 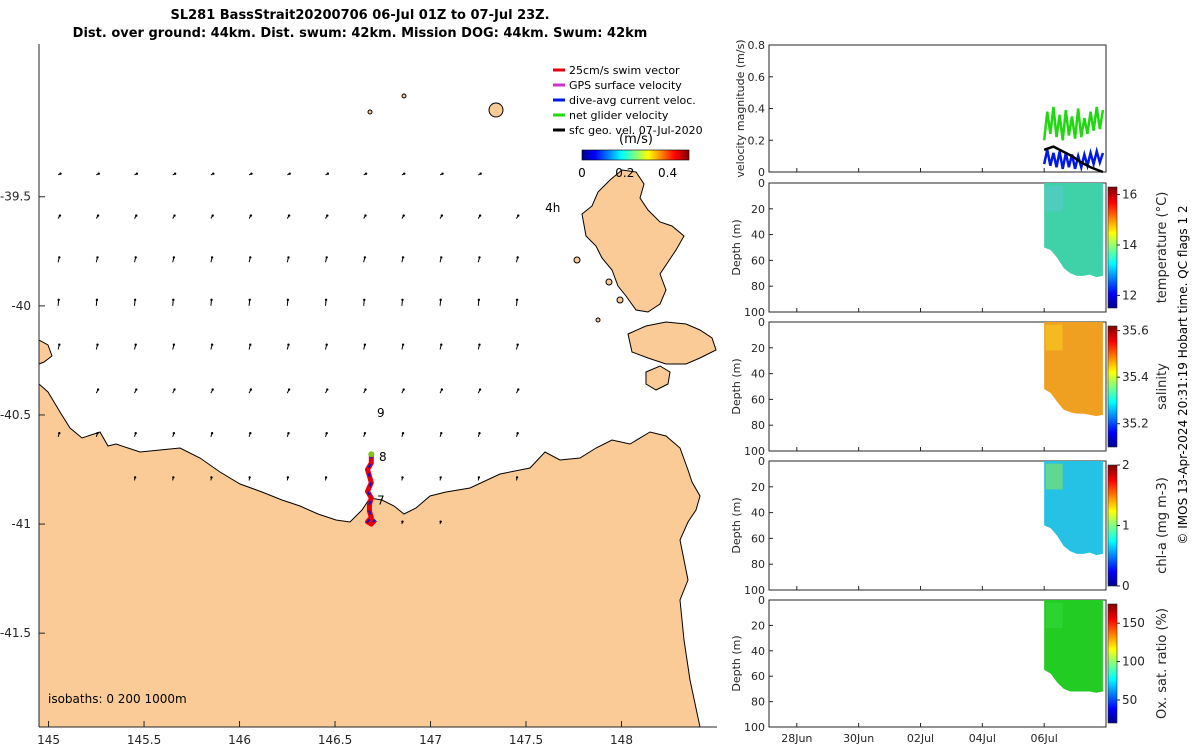 What do you see at coordinates (658, 378) in the screenshot?
I see `land-clarke-island` at bounding box center [658, 378].